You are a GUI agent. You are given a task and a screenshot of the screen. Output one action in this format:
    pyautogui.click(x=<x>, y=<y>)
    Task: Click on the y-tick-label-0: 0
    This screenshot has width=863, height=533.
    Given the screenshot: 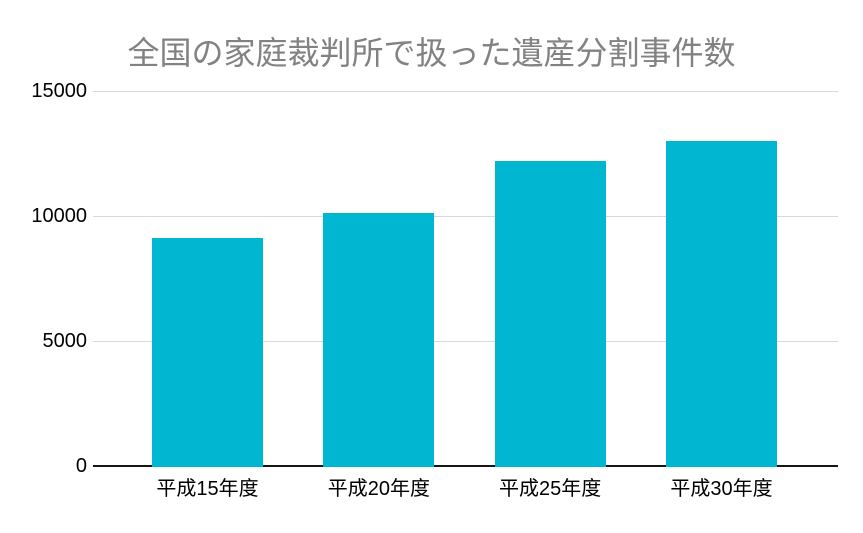 What is the action you would take?
    pyautogui.click(x=81, y=466)
    